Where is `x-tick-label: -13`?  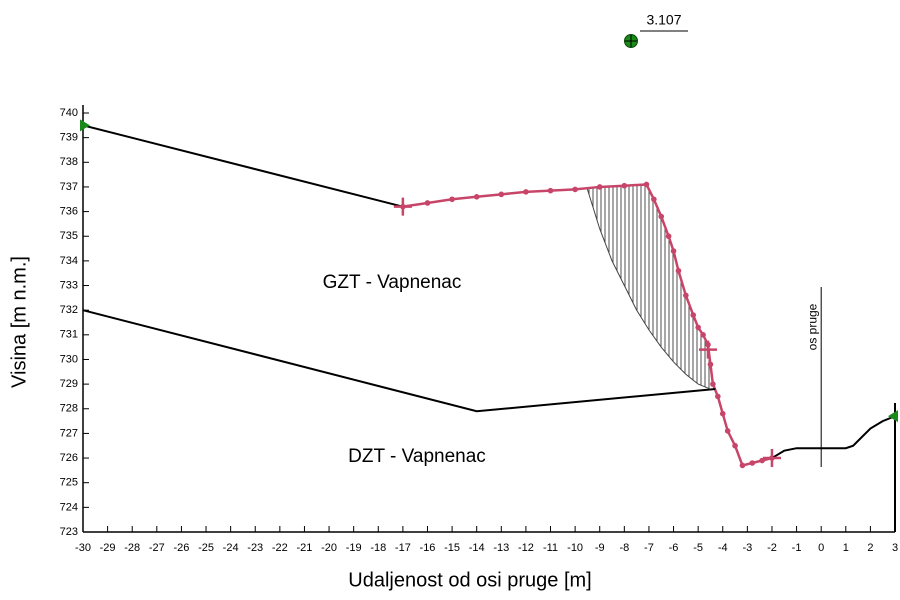
x-tick-label: -13 is located at coordinates (501, 548).